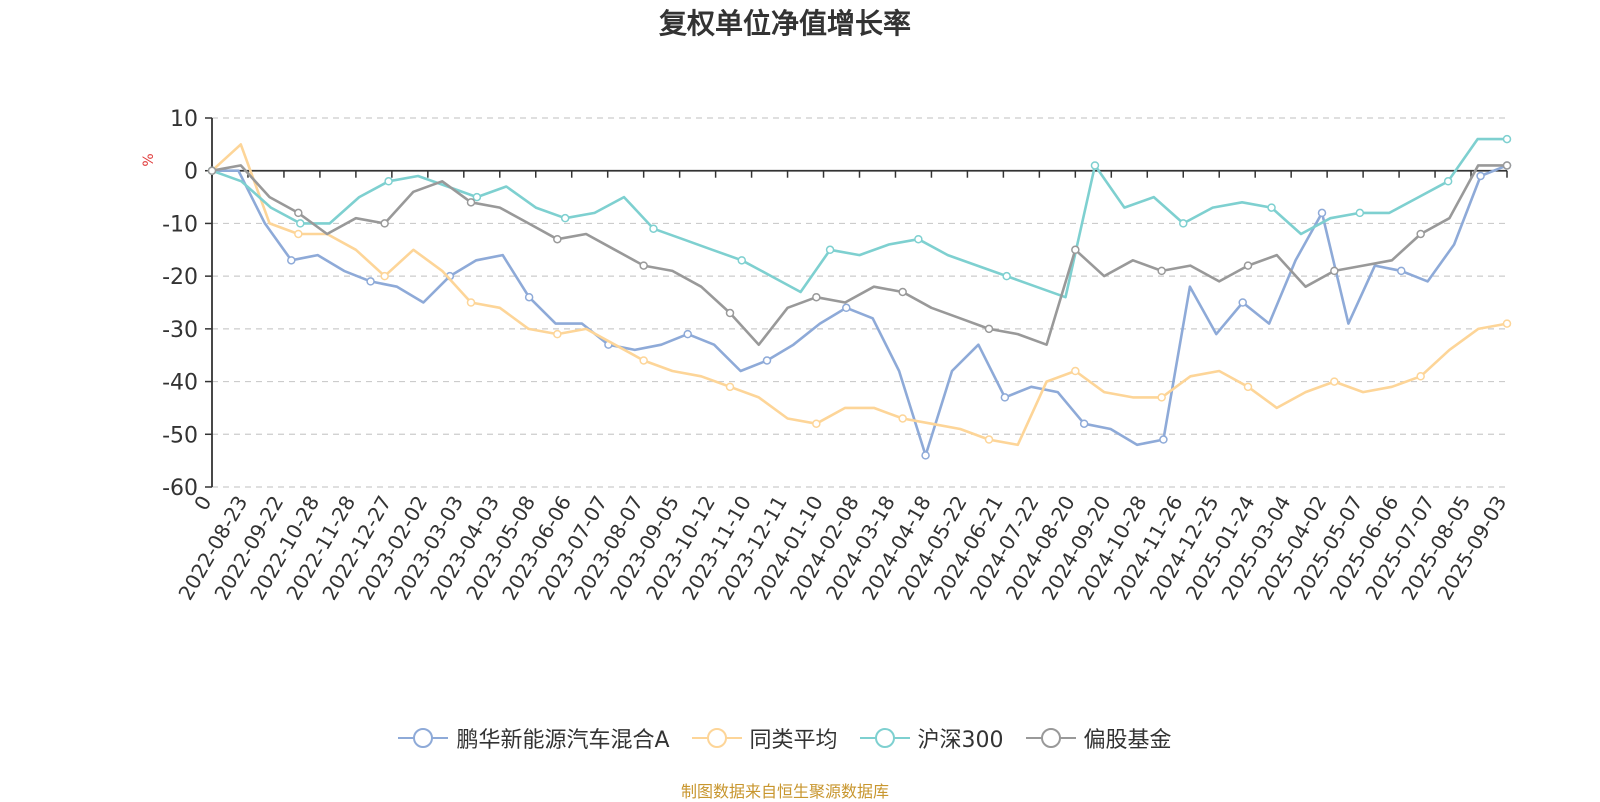 Image resolution: width=1600 pixels, height=802 pixels. What do you see at coordinates (784, 791) in the screenshot?
I see `data-source-note: 制图数据来自恒生聚源数据库` at bounding box center [784, 791].